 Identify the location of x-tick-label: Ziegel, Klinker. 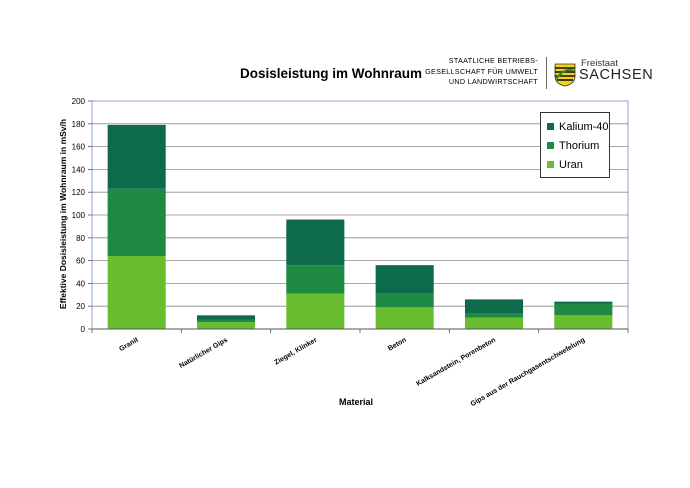
(295, 352).